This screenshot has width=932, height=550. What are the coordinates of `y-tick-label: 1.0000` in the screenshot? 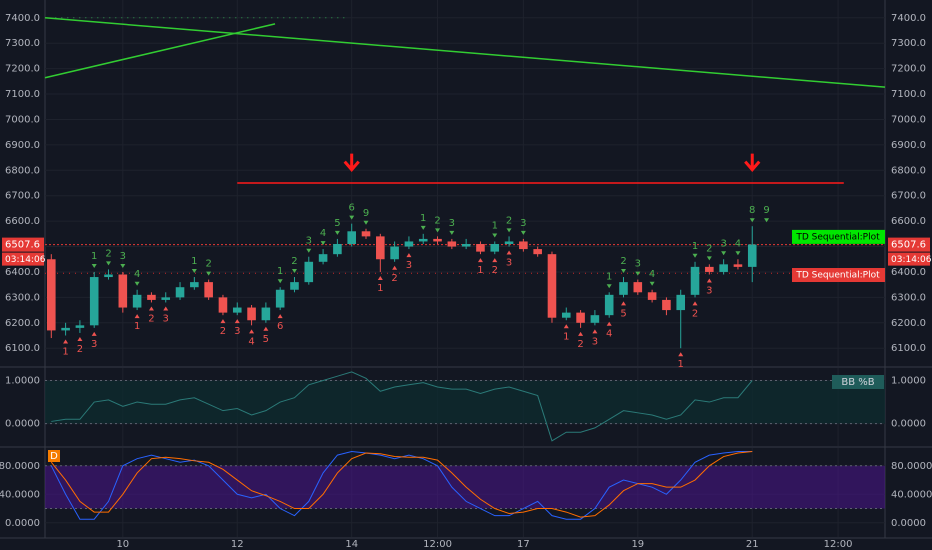 It's located at (22, 380).